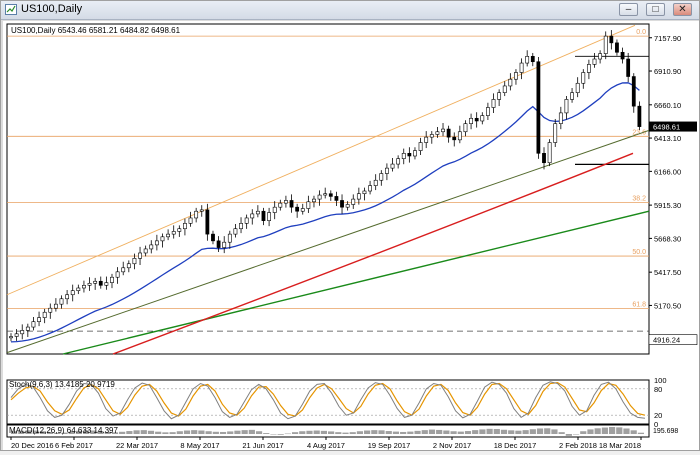 The width and height of the screenshot is (700, 455). What do you see at coordinates (666, 127) in the screenshot?
I see `last-price-label: 6498.61` at bounding box center [666, 127].